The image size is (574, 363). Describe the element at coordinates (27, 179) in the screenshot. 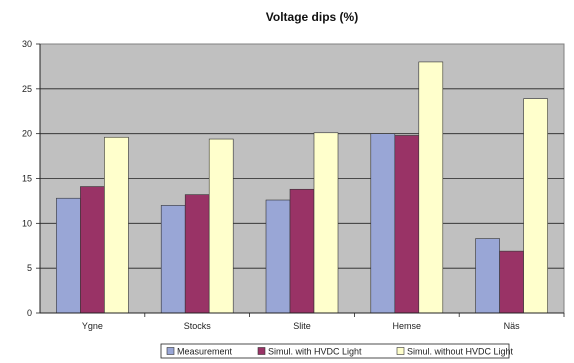

I see `y-tick-label: 15` at that location.